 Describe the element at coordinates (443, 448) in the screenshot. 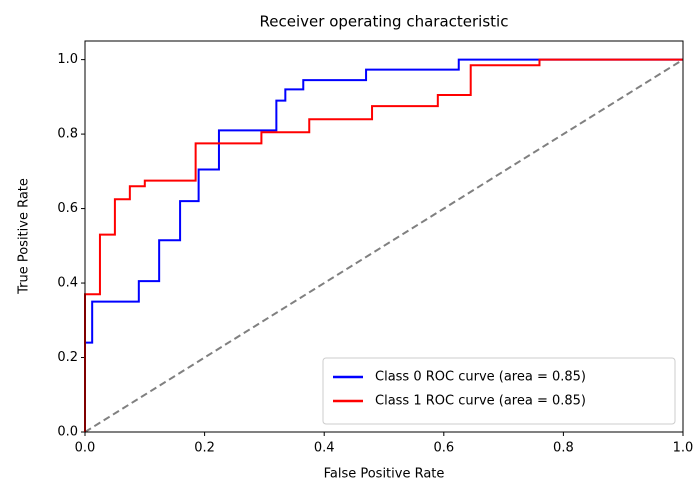

I see `x-tick-label: 0.6` at that location.